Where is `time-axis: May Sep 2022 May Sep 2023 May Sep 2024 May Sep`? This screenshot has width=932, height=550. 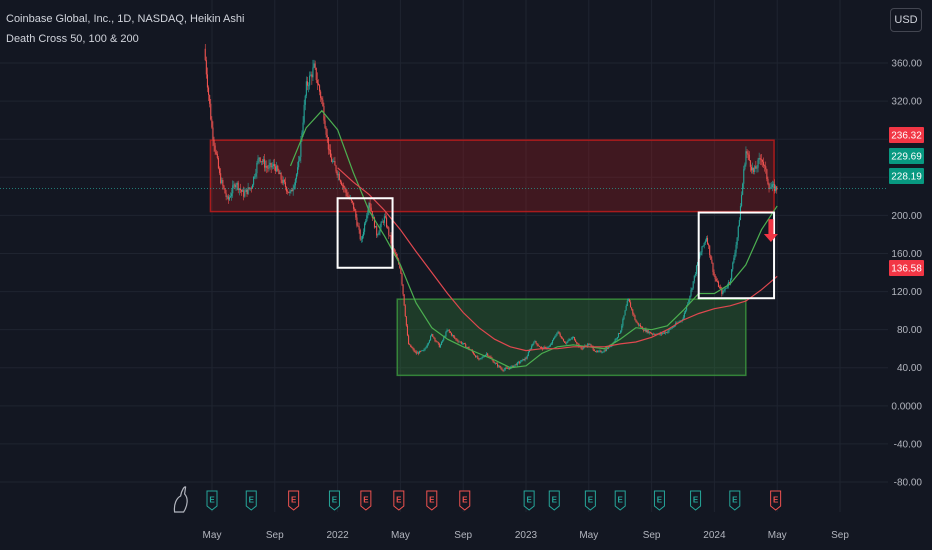 time-axis: May Sep 2022 May Sep 2023 May Sep 2024 May Sep is located at coordinates (526, 535).